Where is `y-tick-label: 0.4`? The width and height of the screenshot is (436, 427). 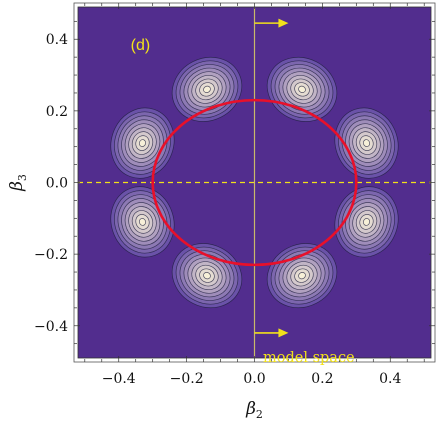
y-tick-label: 0.4 is located at coordinates (57, 40).